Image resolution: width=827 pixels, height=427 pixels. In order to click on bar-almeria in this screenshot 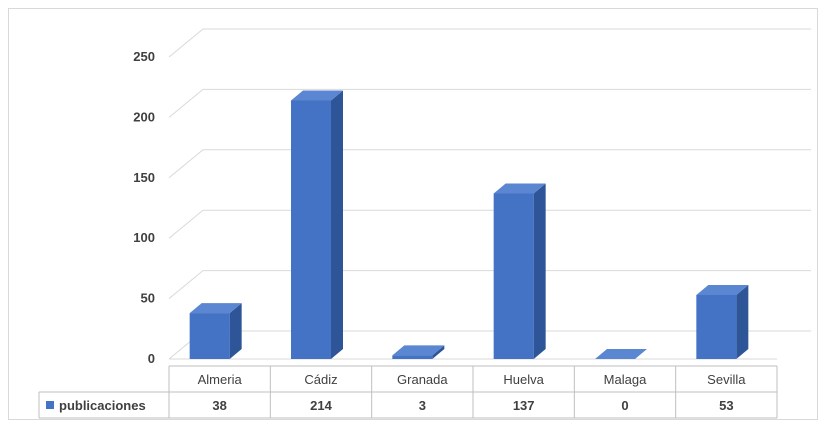, I will do `click(215, 331)`.